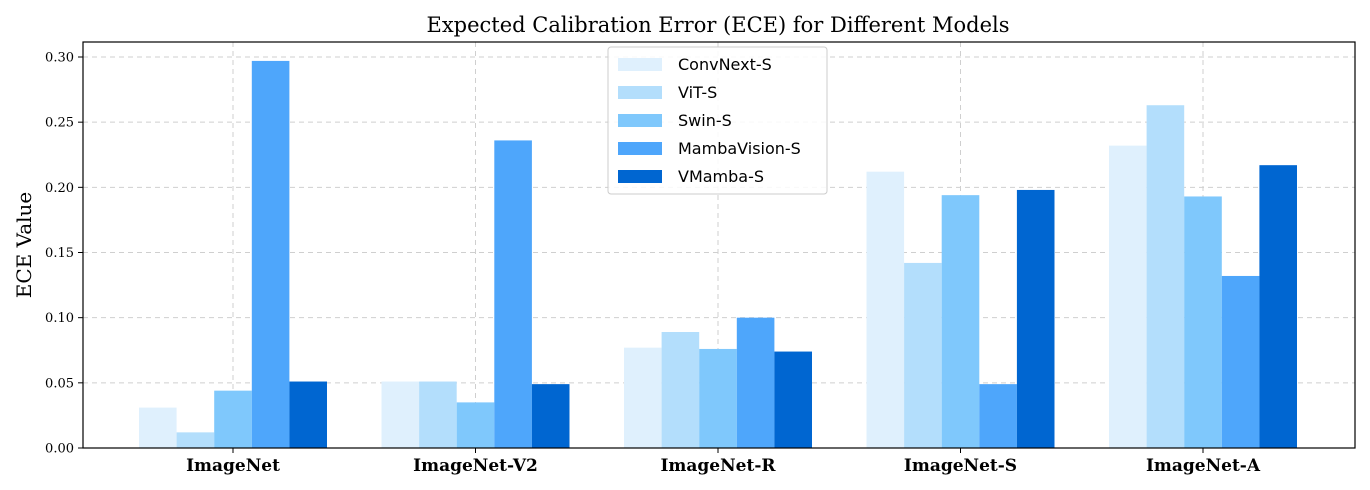 The width and height of the screenshot is (1370, 490). Describe the element at coordinates (233, 466) in the screenshot. I see `x-tick-label: ImageNet` at that location.